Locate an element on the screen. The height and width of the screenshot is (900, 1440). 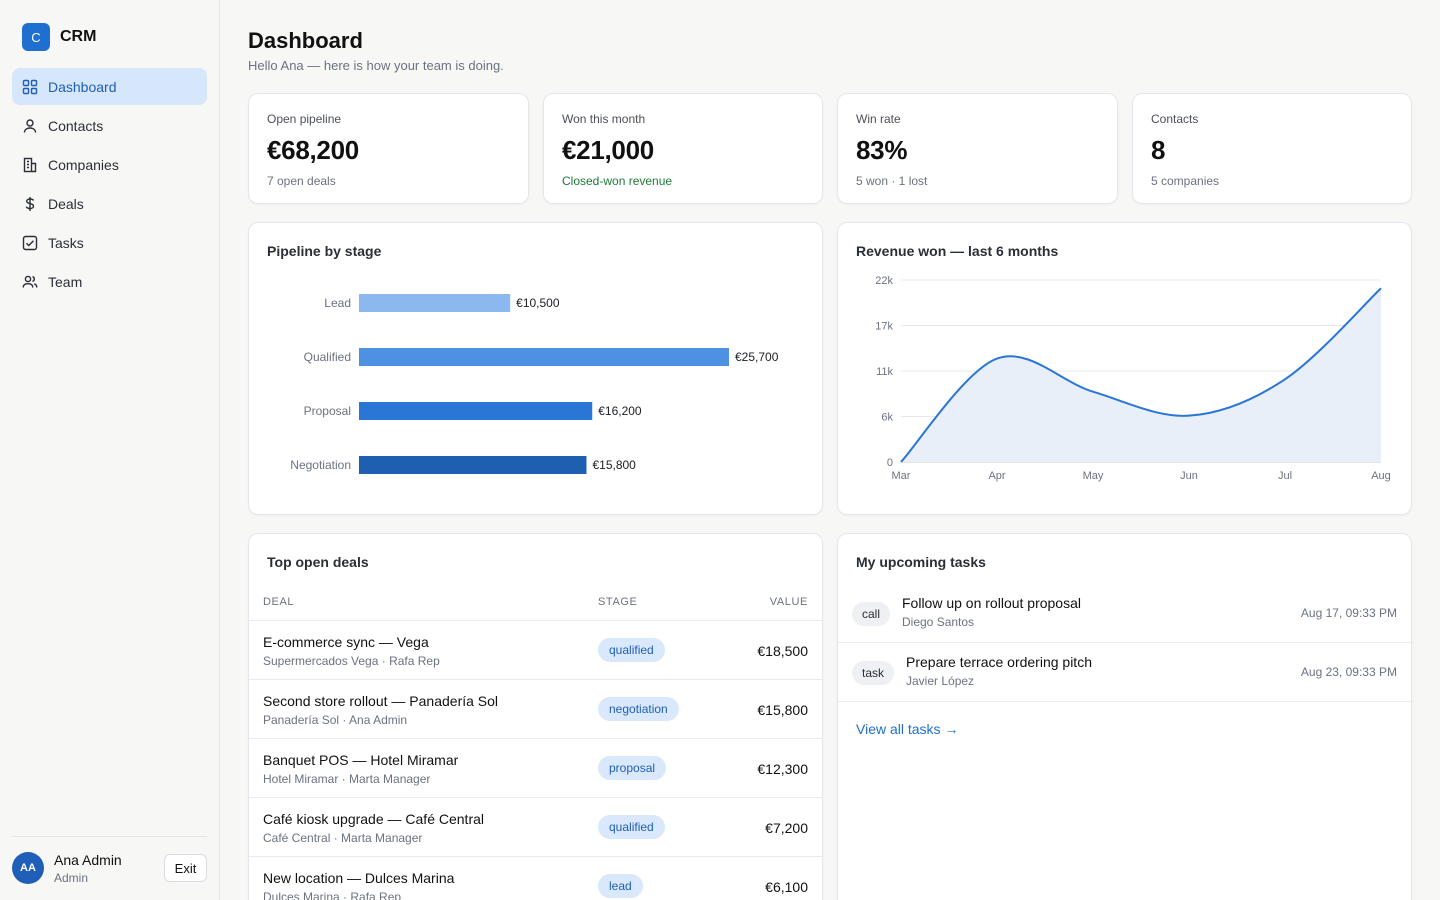
category-label: Negotiation is located at coordinates (320, 465).